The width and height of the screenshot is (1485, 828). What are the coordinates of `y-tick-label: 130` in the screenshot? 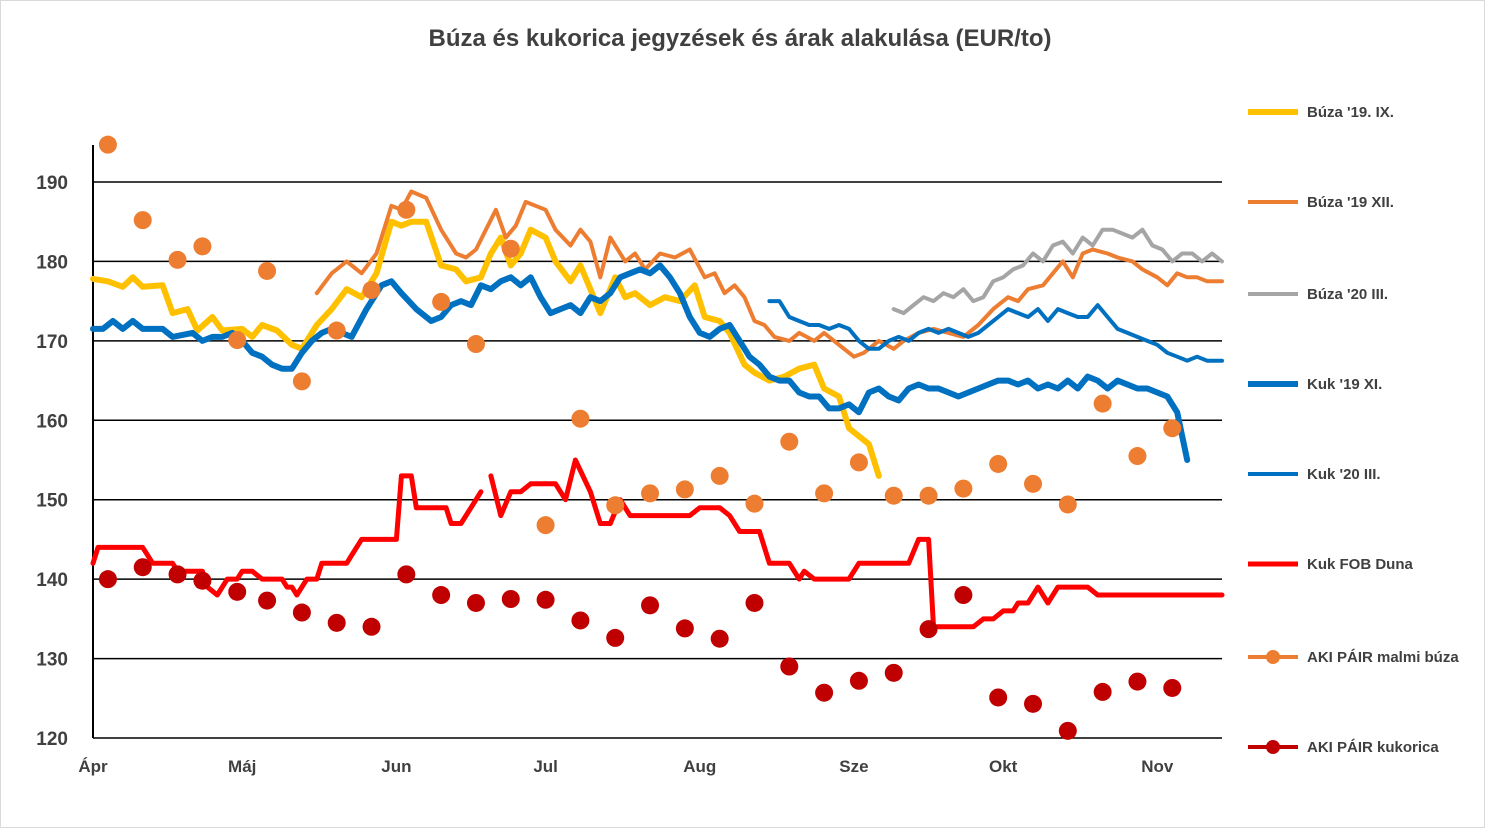 It's located at (52, 660).